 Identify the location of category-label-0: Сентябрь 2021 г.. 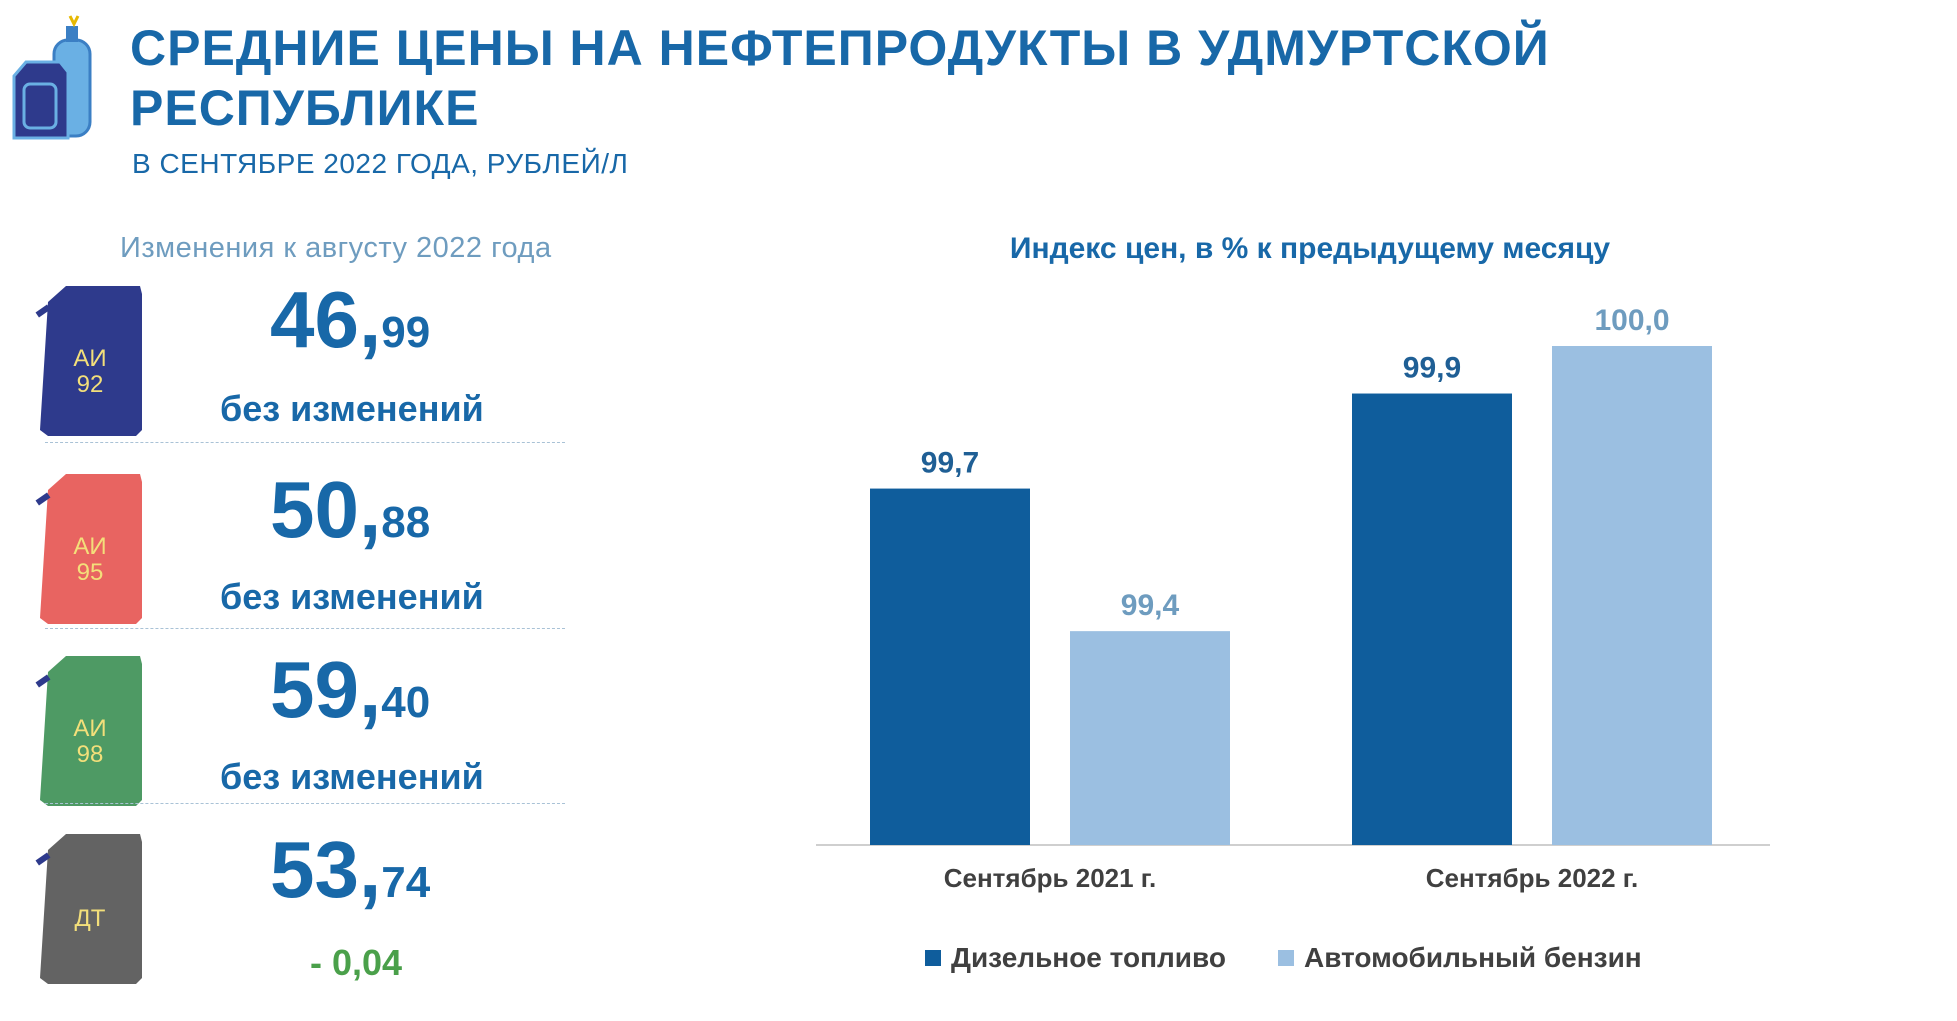
(1050, 878).